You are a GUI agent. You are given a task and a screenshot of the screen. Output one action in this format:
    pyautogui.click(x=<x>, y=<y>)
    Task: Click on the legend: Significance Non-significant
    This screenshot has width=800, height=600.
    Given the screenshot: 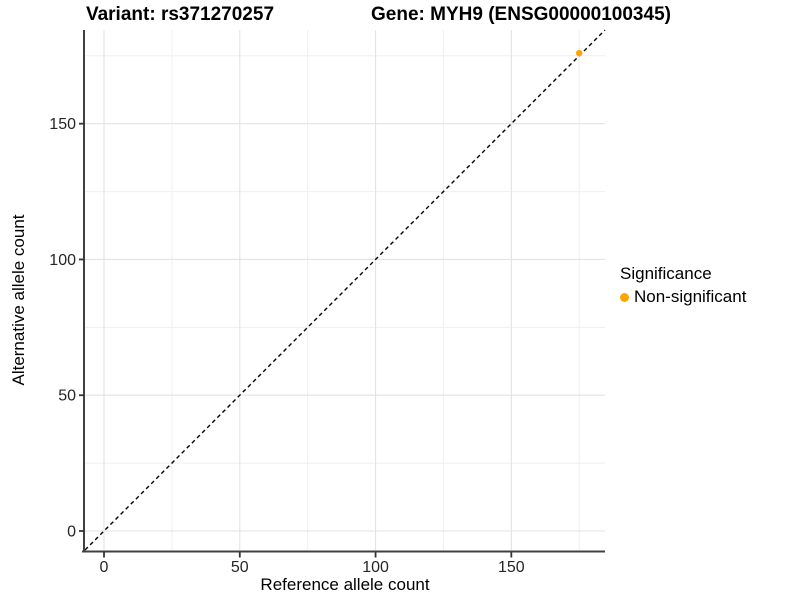 What is the action you would take?
    pyautogui.click(x=683, y=285)
    